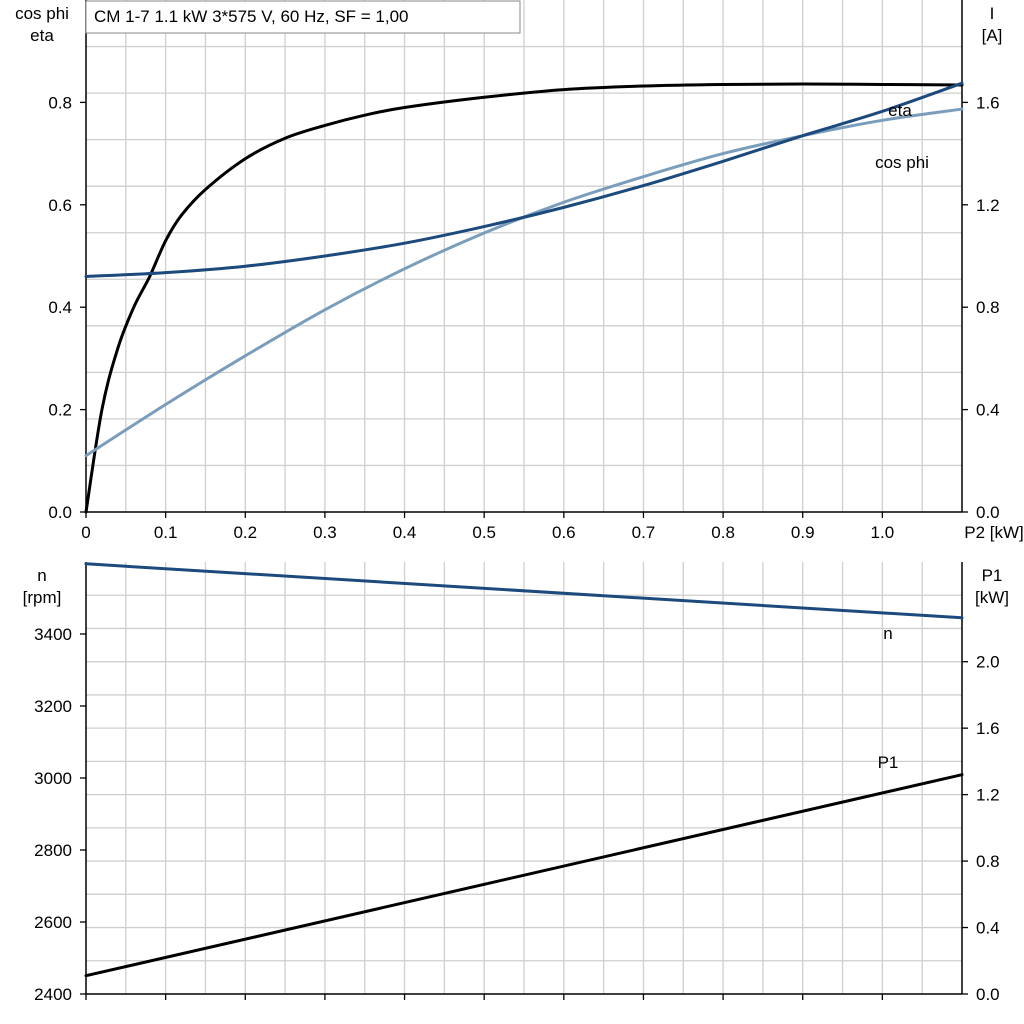 This screenshot has height=1024, width=1024. I want to click on panel1-left-axis-label: cos phi, so click(42, 13).